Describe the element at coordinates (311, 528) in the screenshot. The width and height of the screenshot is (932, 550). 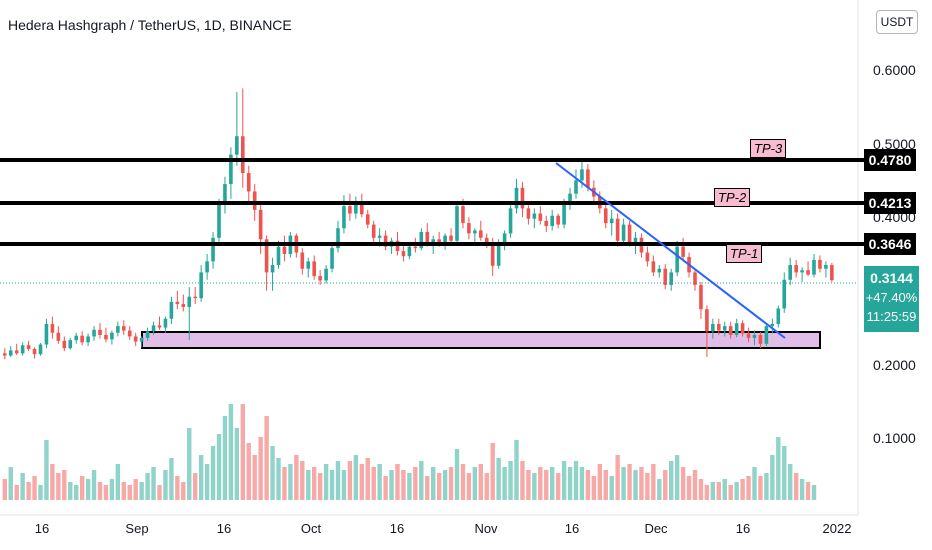
I see `time-label: Oct` at that location.